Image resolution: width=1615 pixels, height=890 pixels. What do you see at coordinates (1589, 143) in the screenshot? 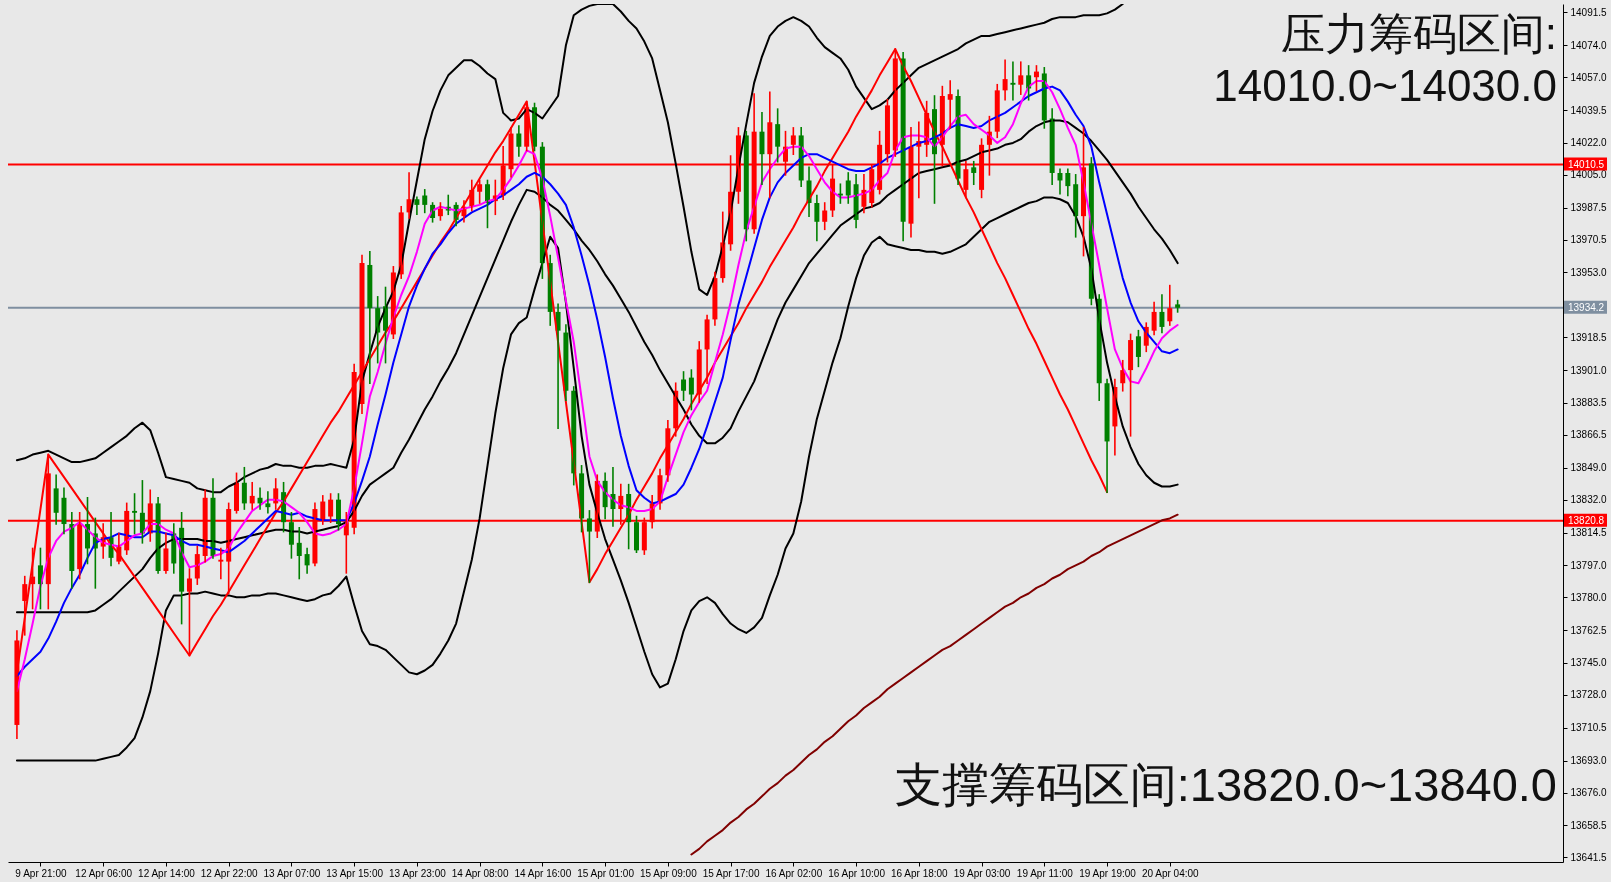
I see `y-tick-label: 14022.0` at bounding box center [1589, 143].